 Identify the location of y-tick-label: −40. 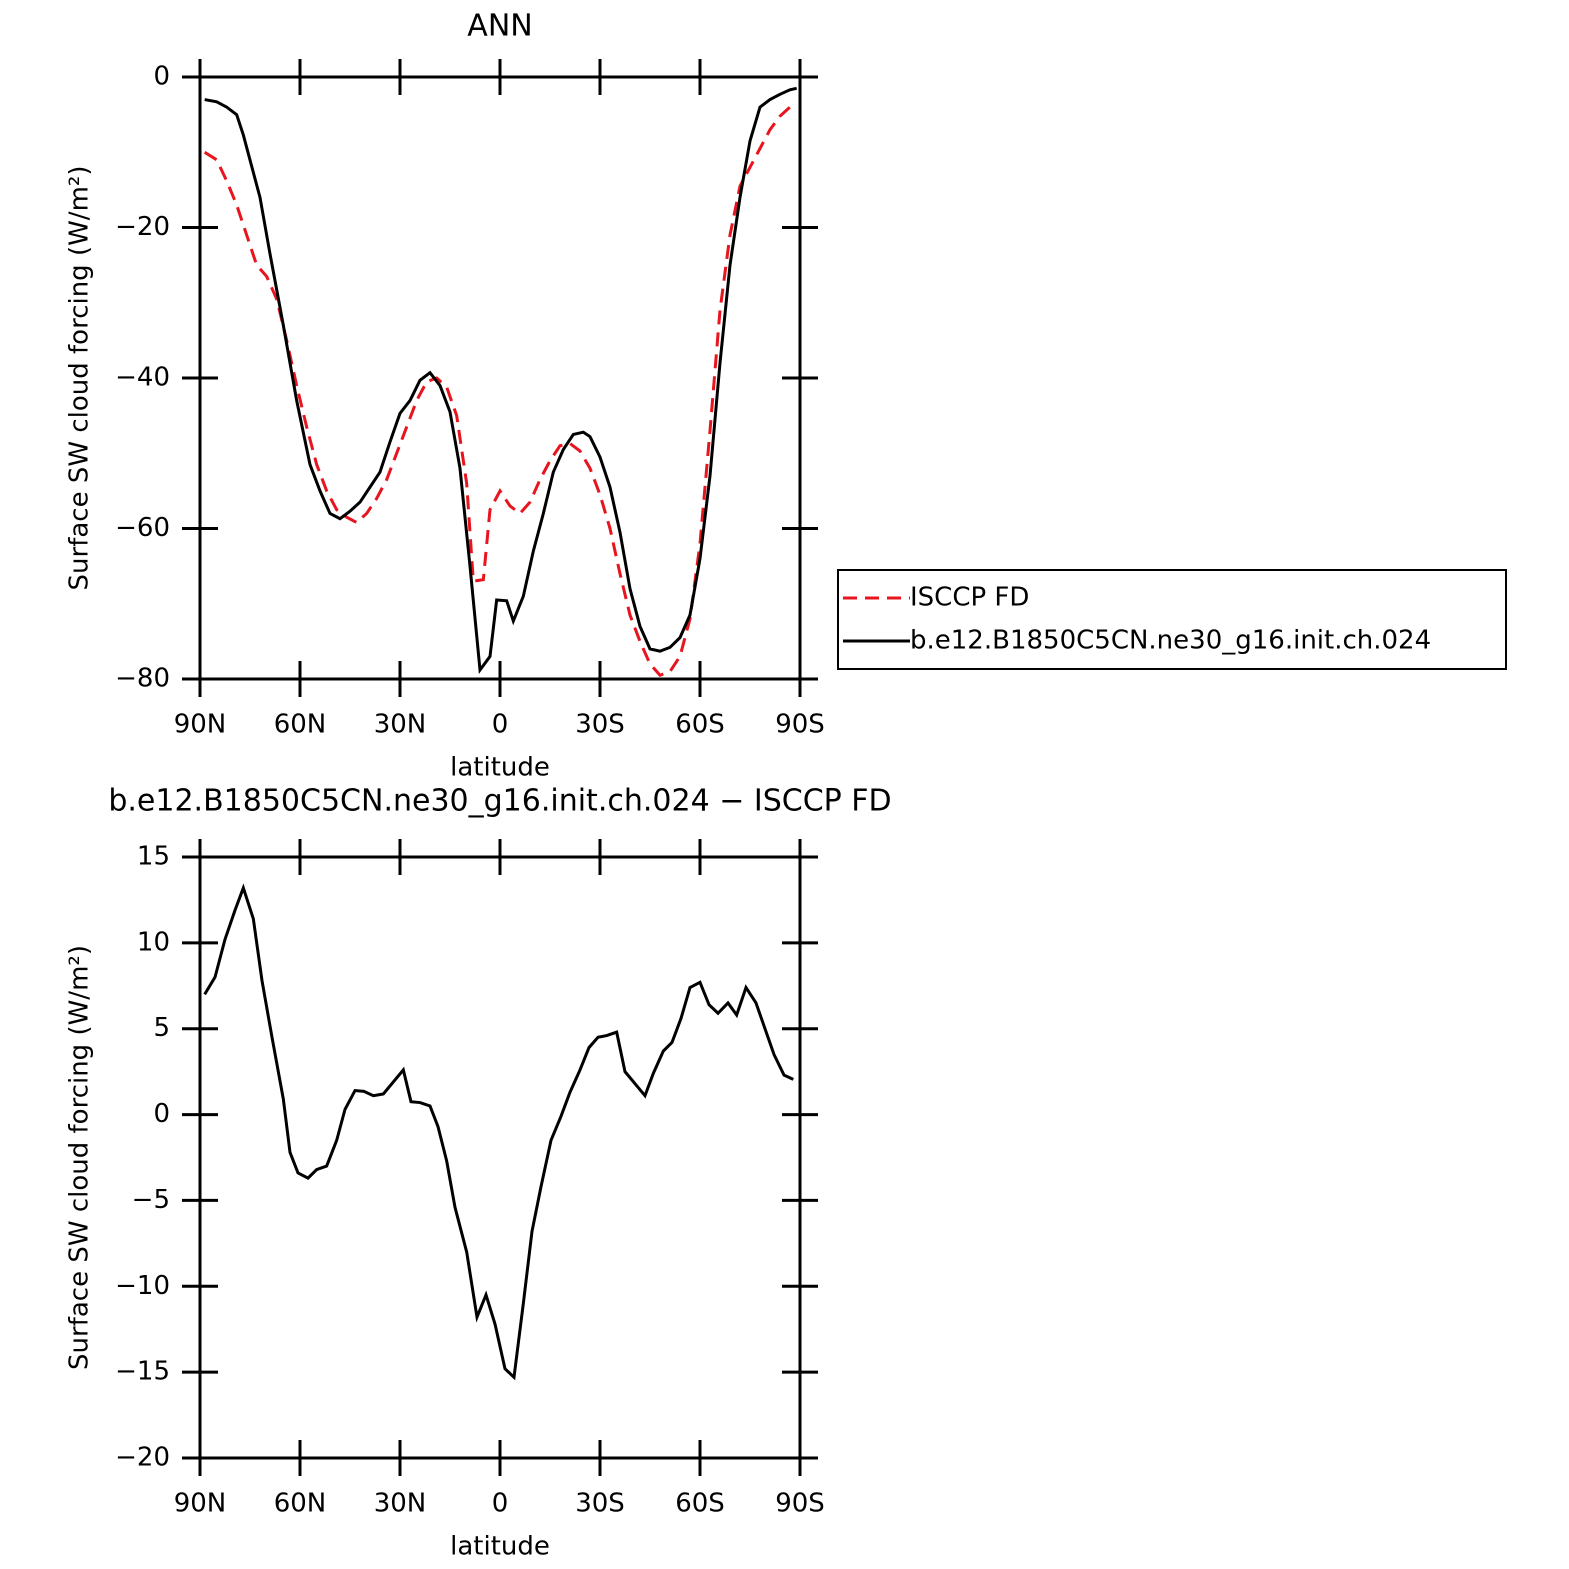
(142, 378).